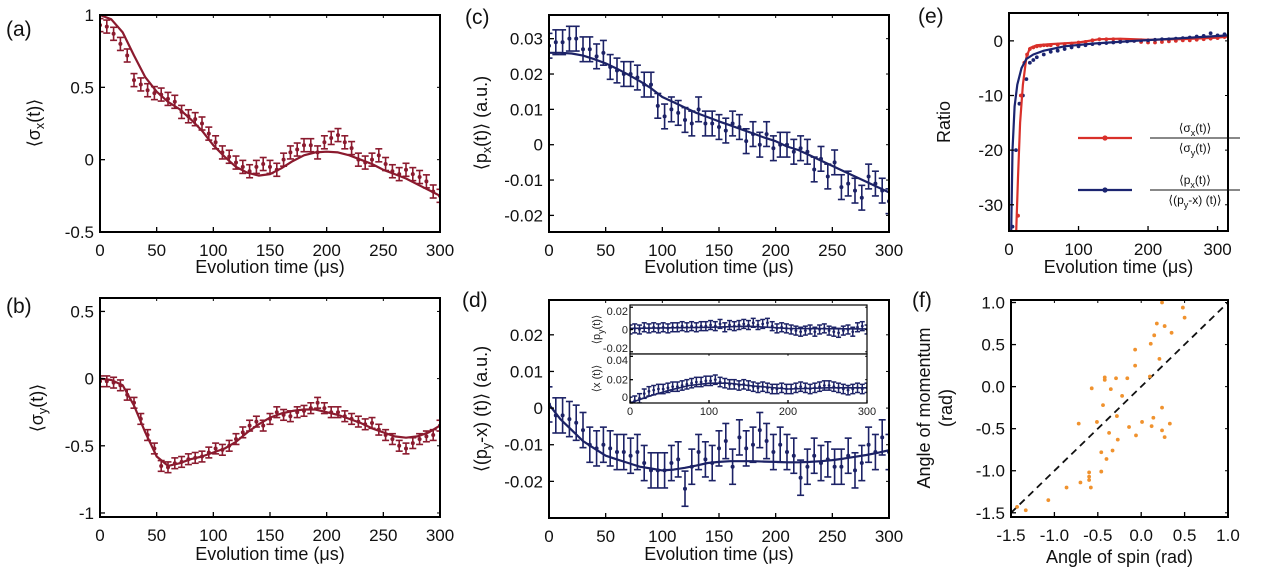 The height and width of the screenshot is (581, 1268). I want to click on y-tick-label: -10, so click(990, 96).